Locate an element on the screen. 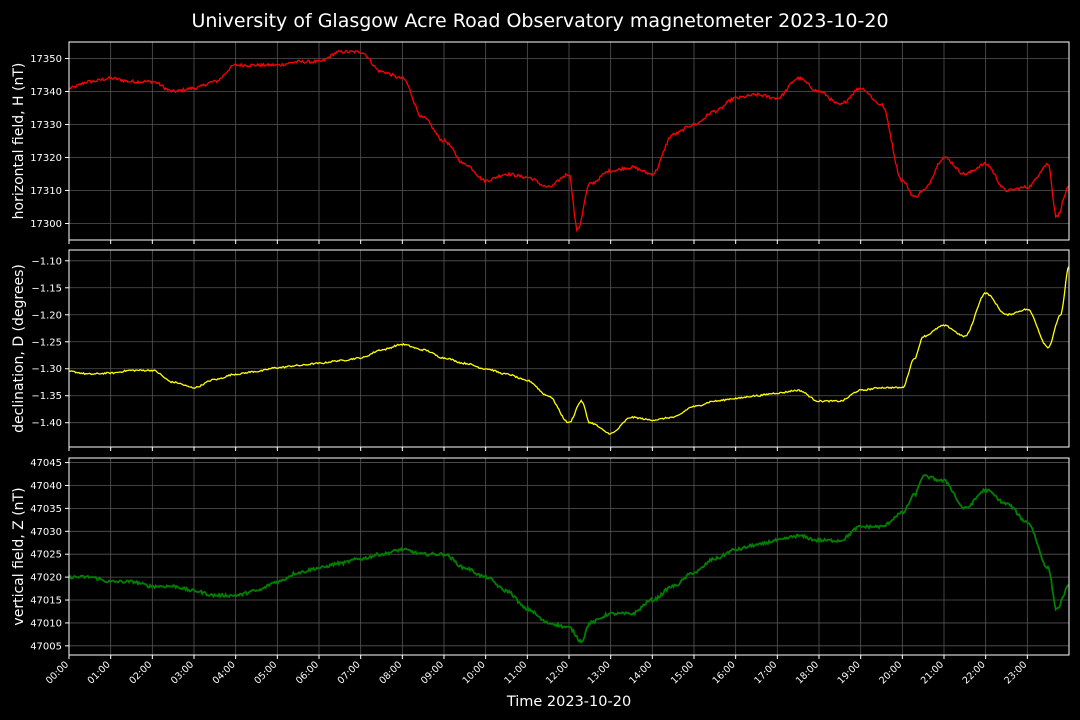 This screenshot has height=720, width=1080. x-tick-label: 05:00 is located at coordinates (265, 672).